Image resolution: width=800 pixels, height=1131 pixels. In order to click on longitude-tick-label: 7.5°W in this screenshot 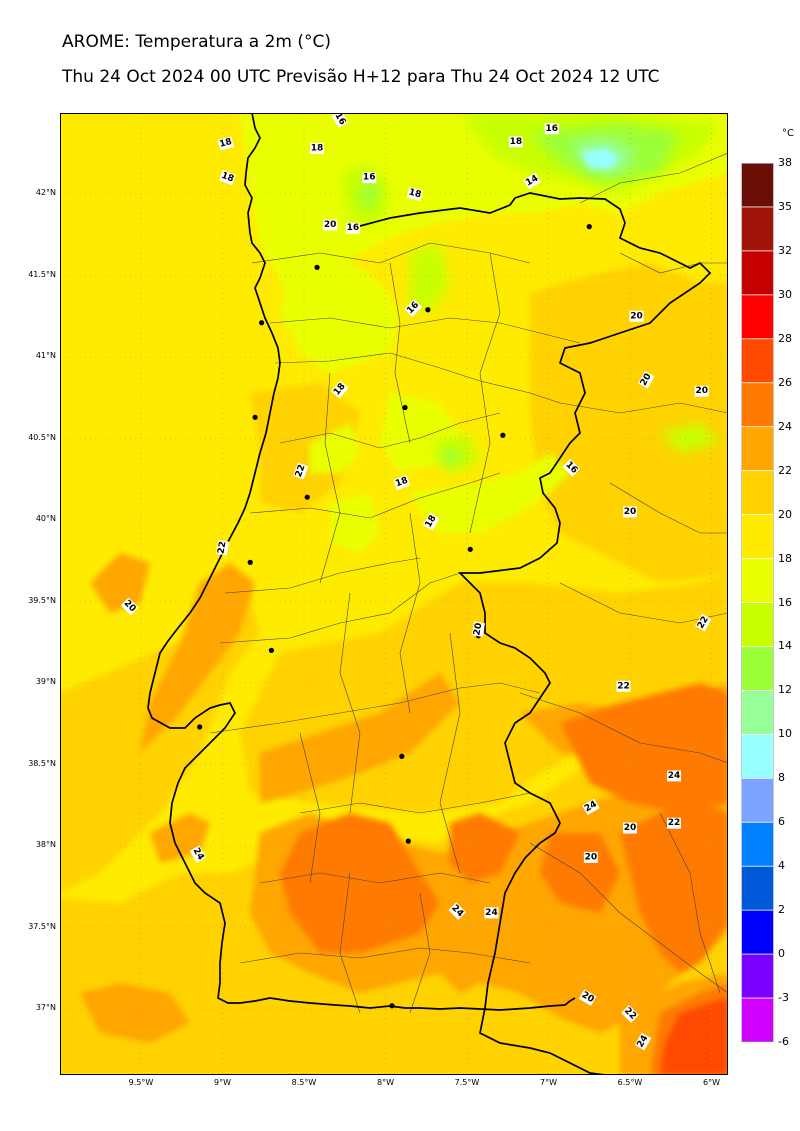, I will do `click(467, 1082)`.